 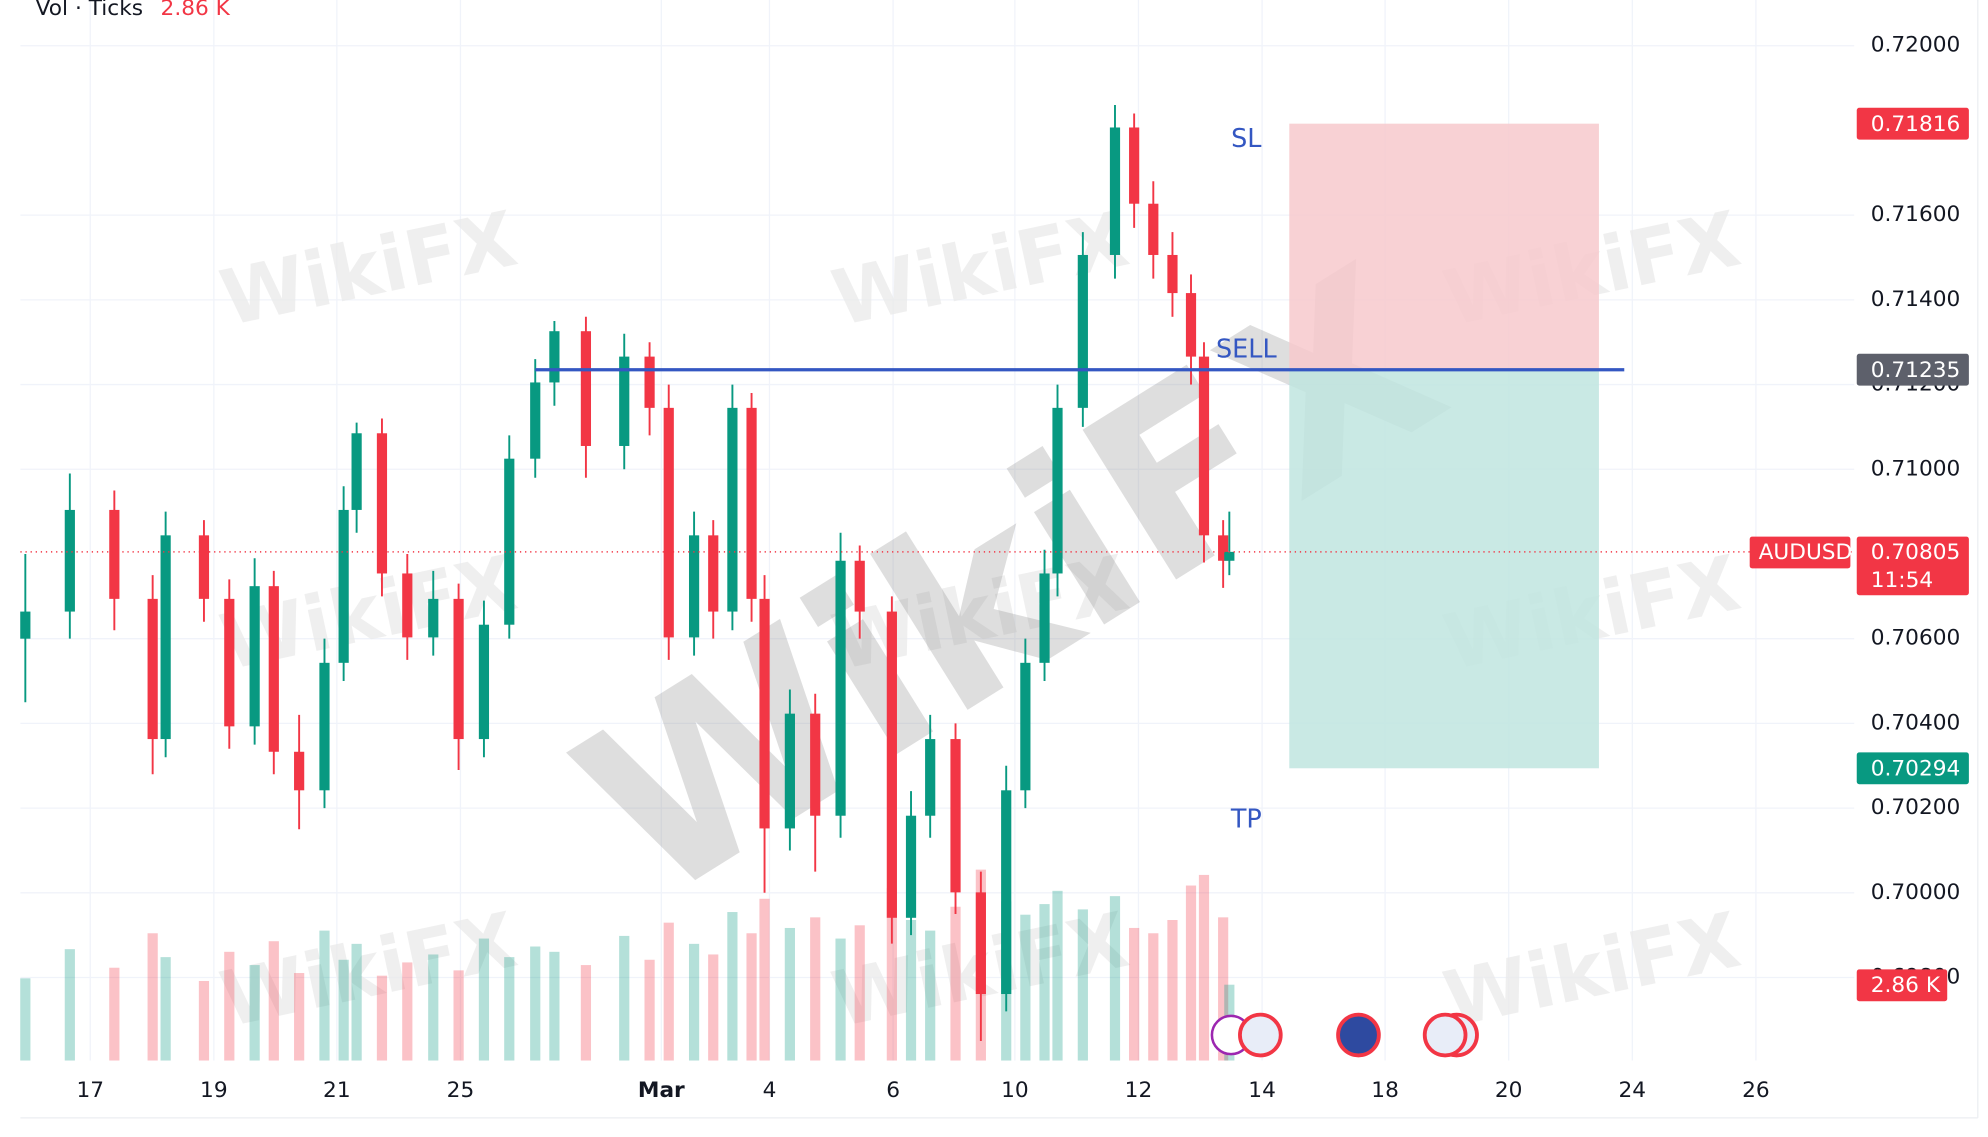 I want to click on last-price-label: 0.70805, so click(x=1916, y=552).